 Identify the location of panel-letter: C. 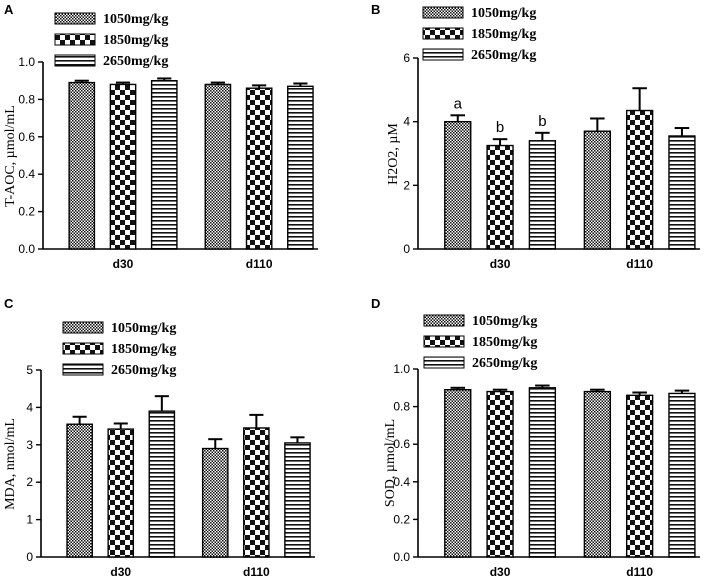
(9, 303).